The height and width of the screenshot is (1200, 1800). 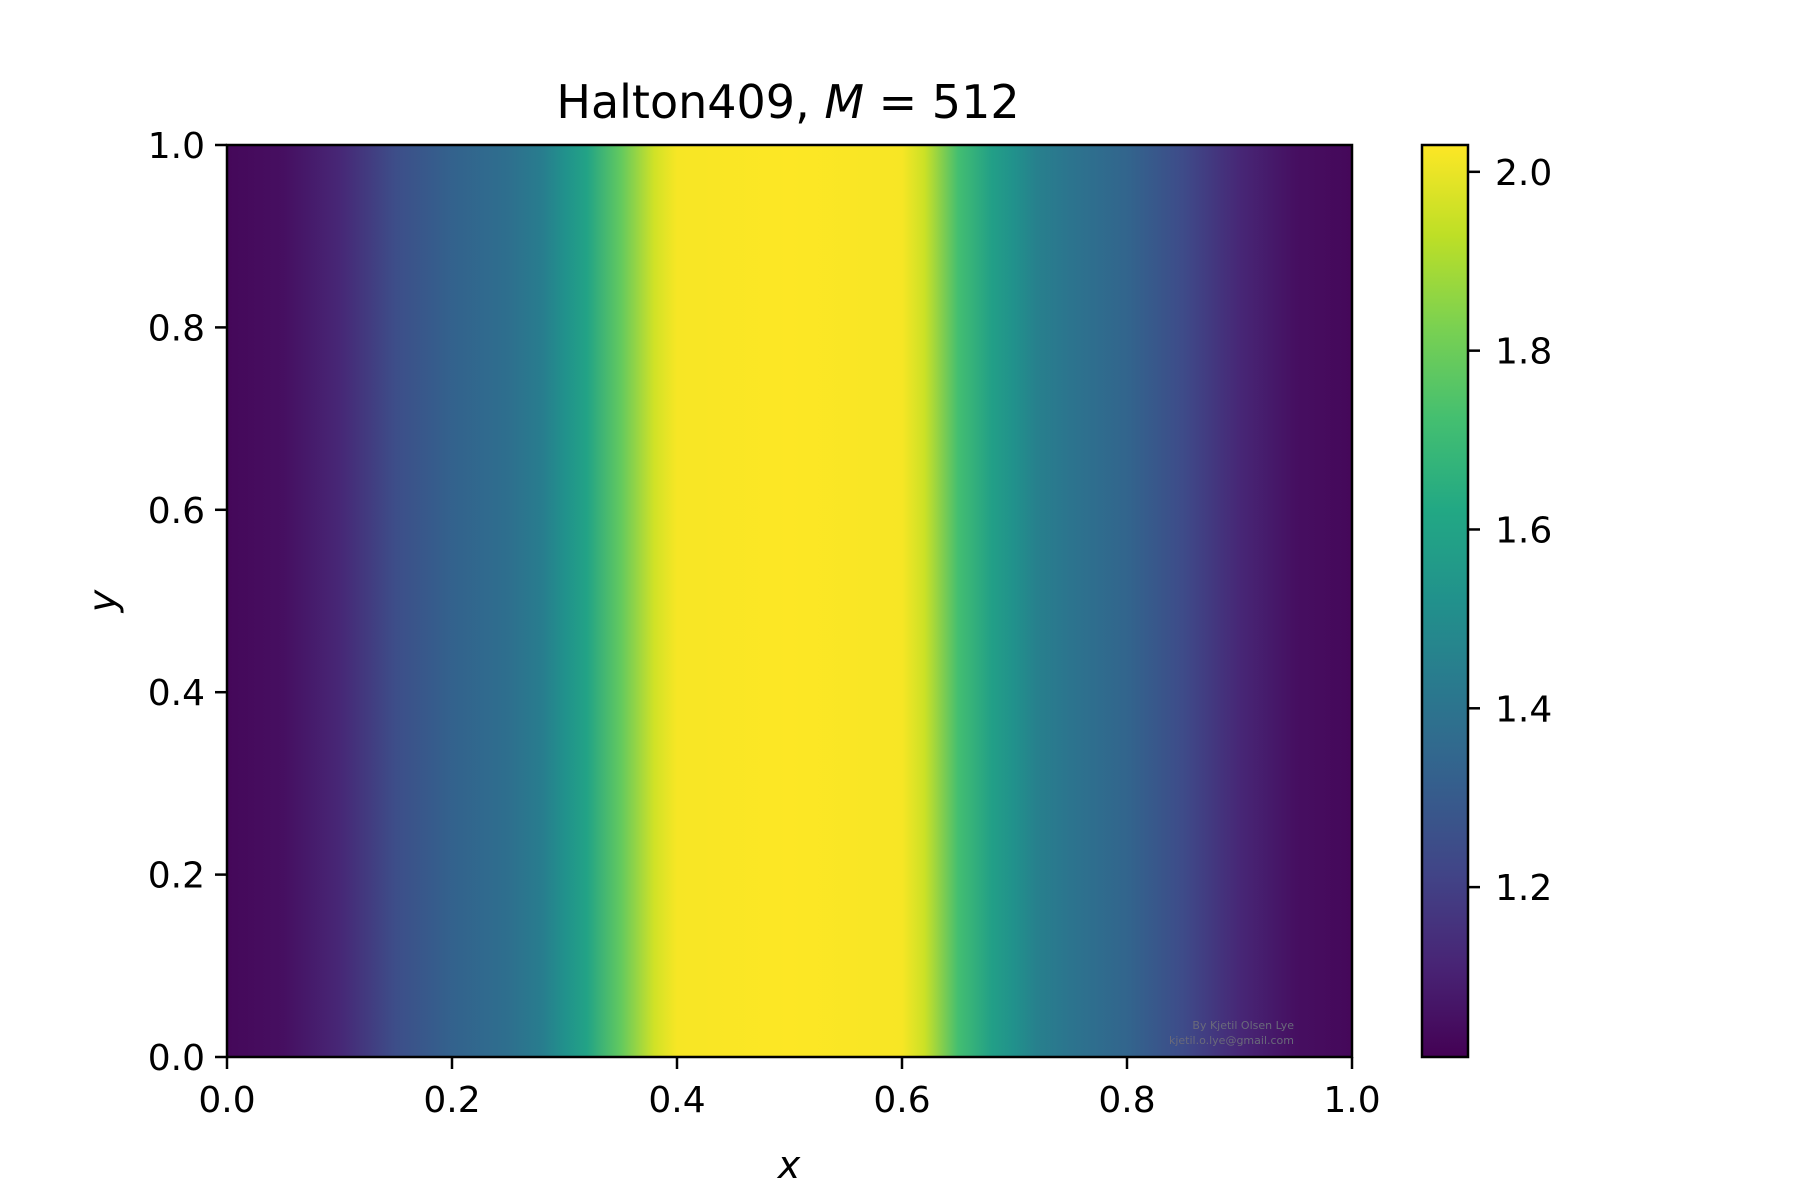 I want to click on x-tick-label: 1.0, so click(x=1351, y=1100).